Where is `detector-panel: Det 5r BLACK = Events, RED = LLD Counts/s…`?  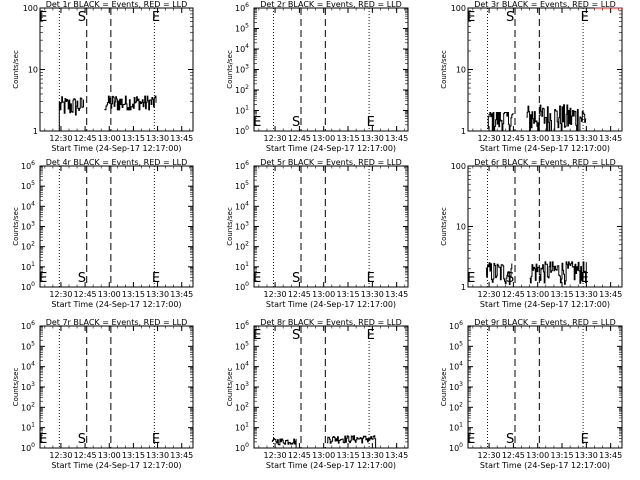 detector-panel: Det 5r BLACK = Events, RED = LLD Counts/s… is located at coordinates (317, 233).